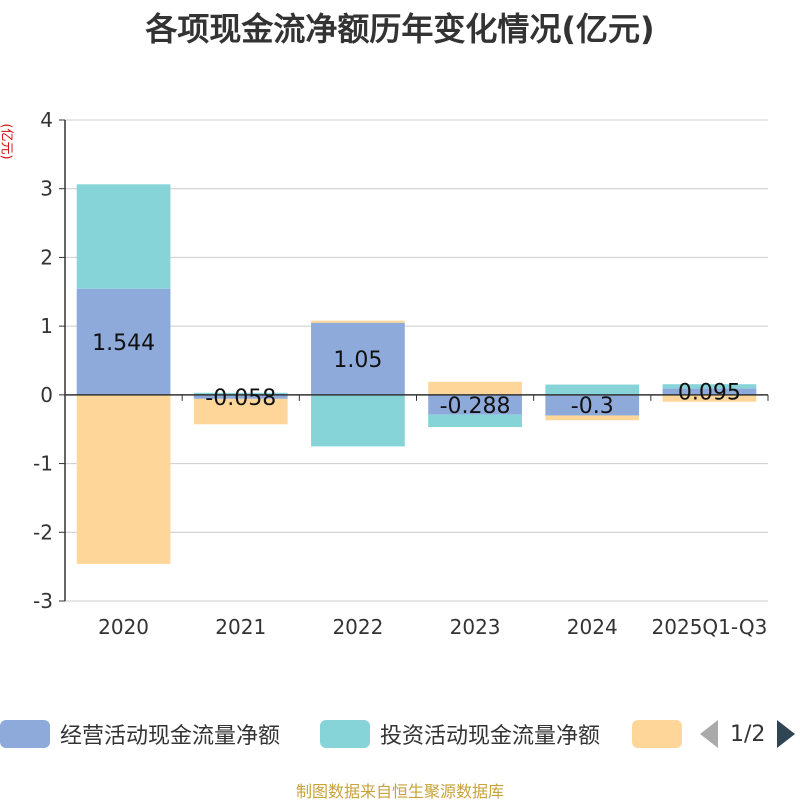  I want to click on legend: 经营活动现金流量净额 投资活动现金流量净额, so click(400, 736).